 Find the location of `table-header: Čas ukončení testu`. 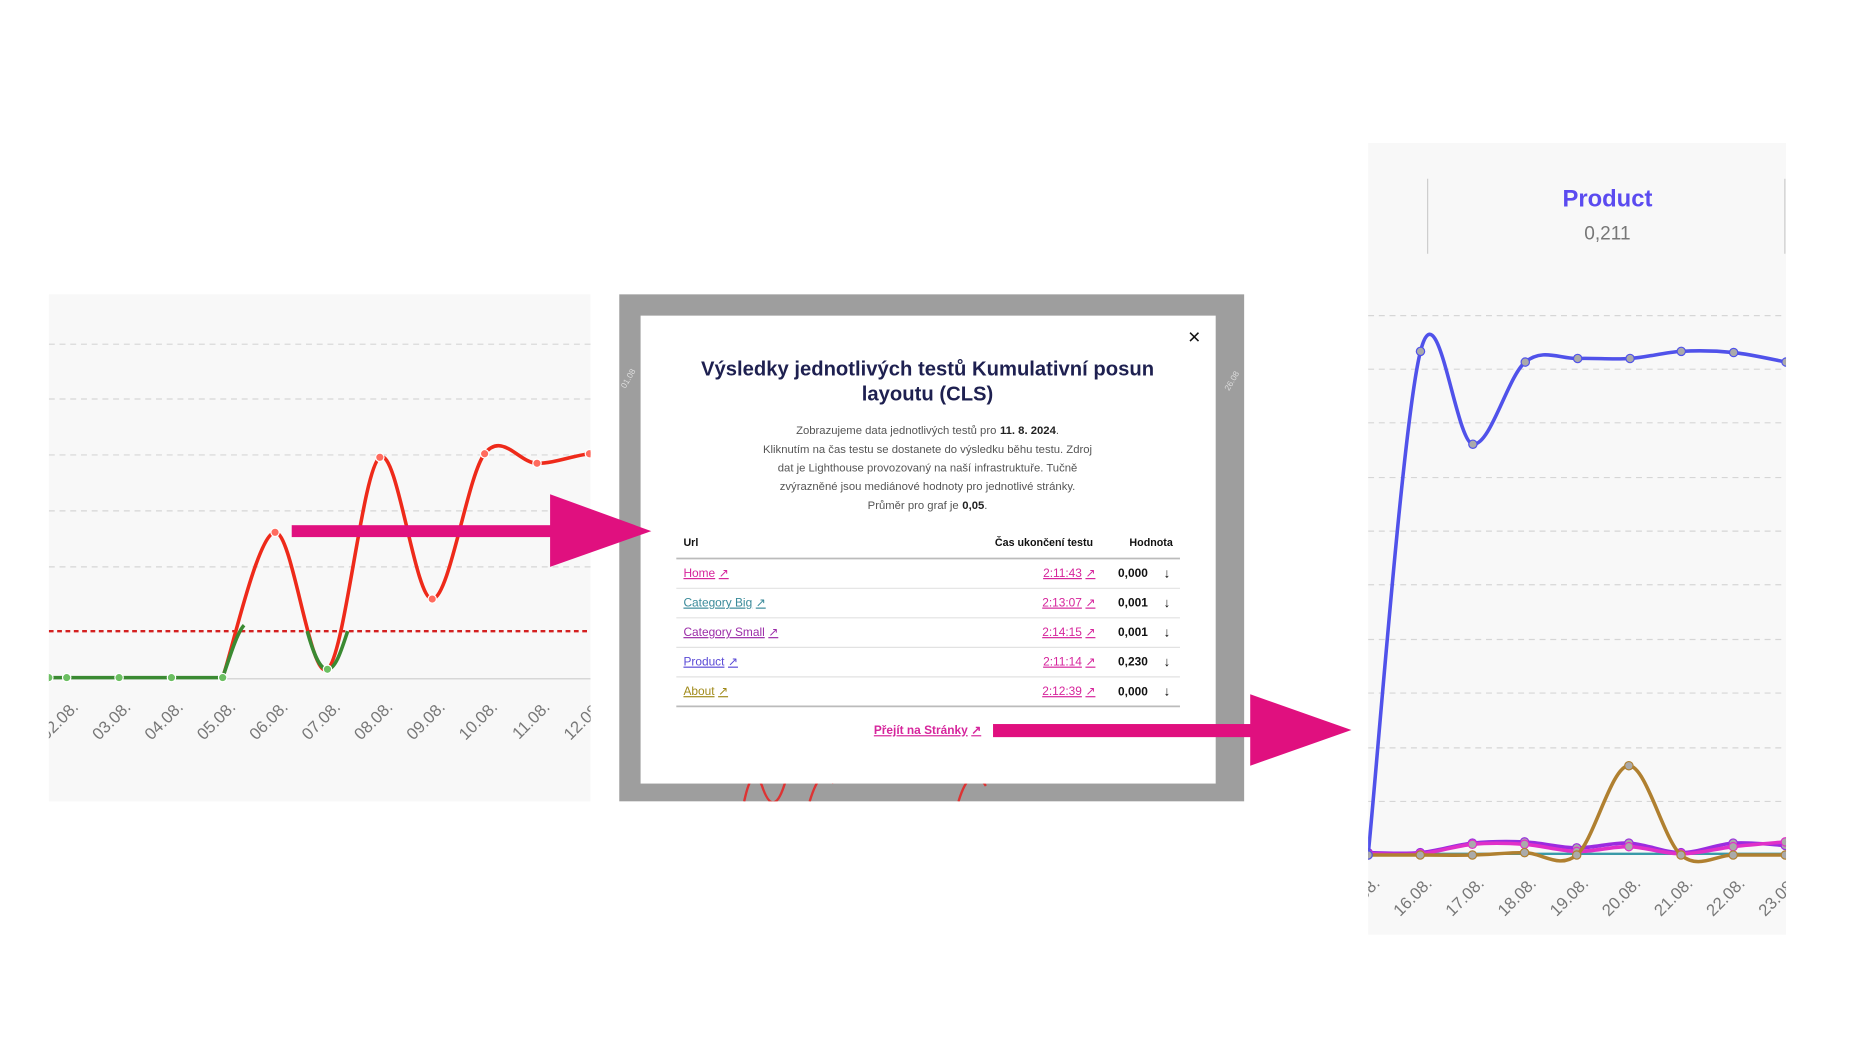

table-header: Čas ukončení testu is located at coordinates (1044, 542).